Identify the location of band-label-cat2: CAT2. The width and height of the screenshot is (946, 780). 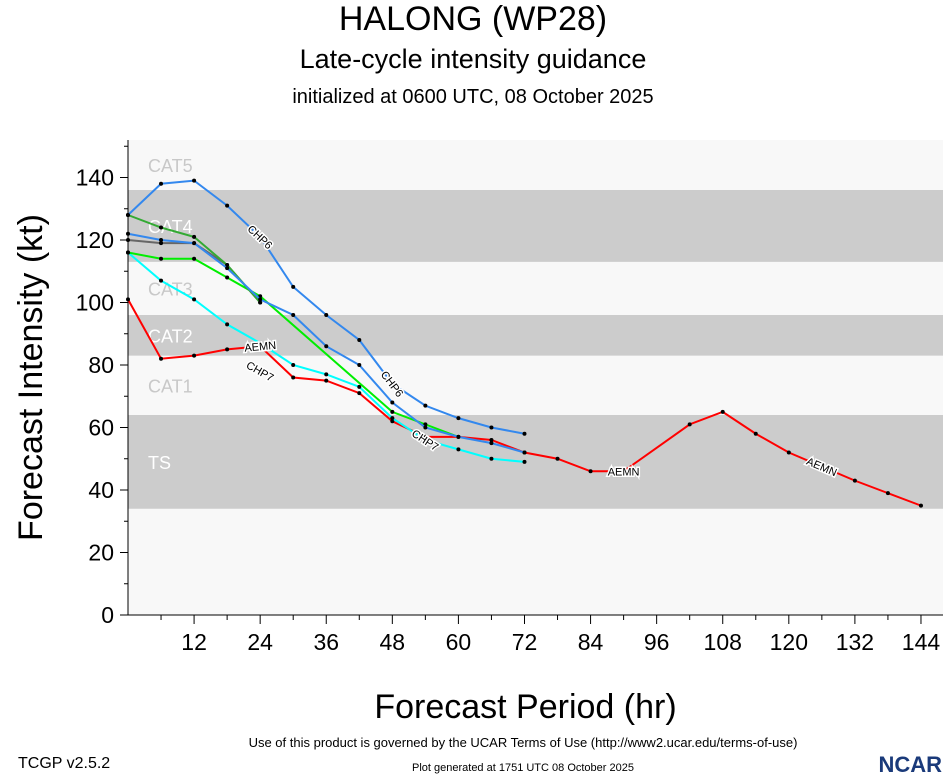
(170, 336).